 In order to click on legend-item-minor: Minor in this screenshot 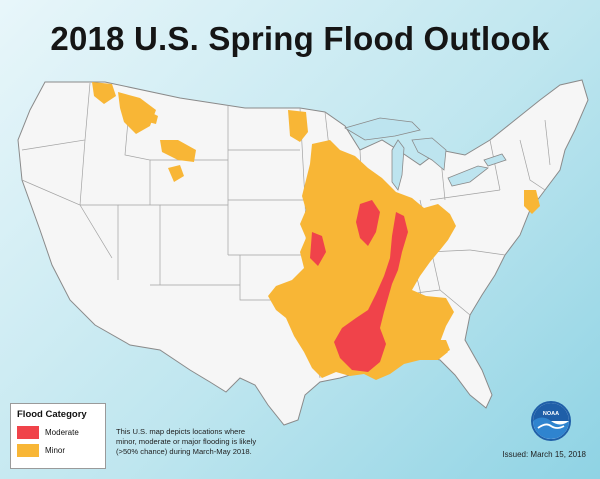, I will do `click(58, 450)`.